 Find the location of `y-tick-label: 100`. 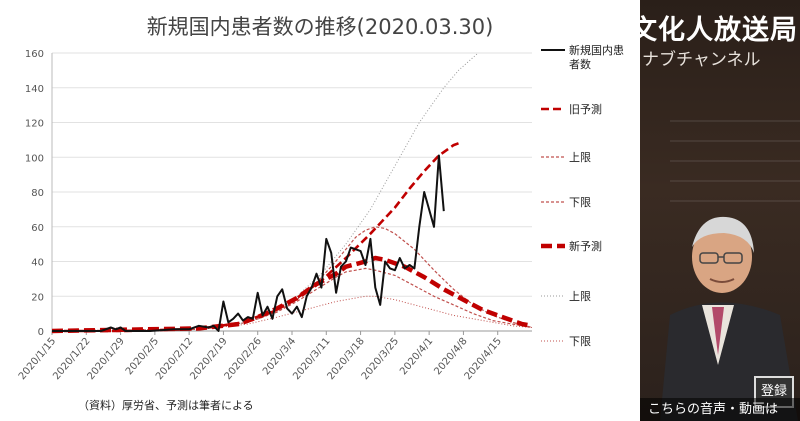

y-tick-label: 100 is located at coordinates (34, 158).